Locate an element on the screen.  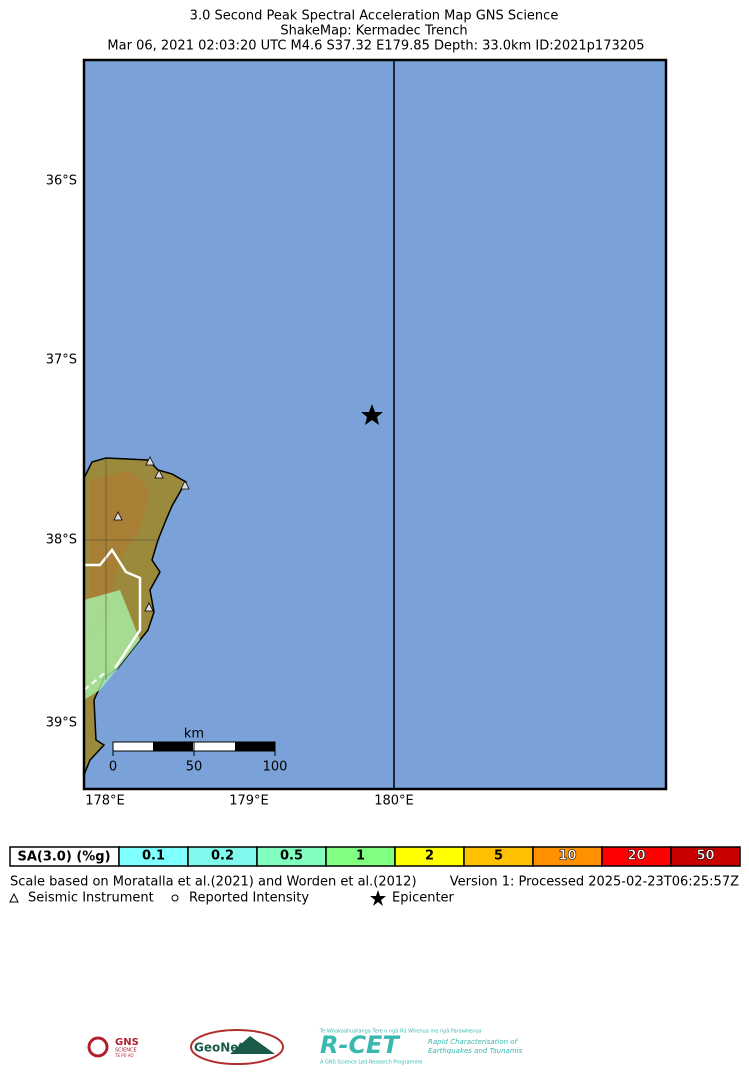
legend-bin-label: 50 is located at coordinates (705, 856).